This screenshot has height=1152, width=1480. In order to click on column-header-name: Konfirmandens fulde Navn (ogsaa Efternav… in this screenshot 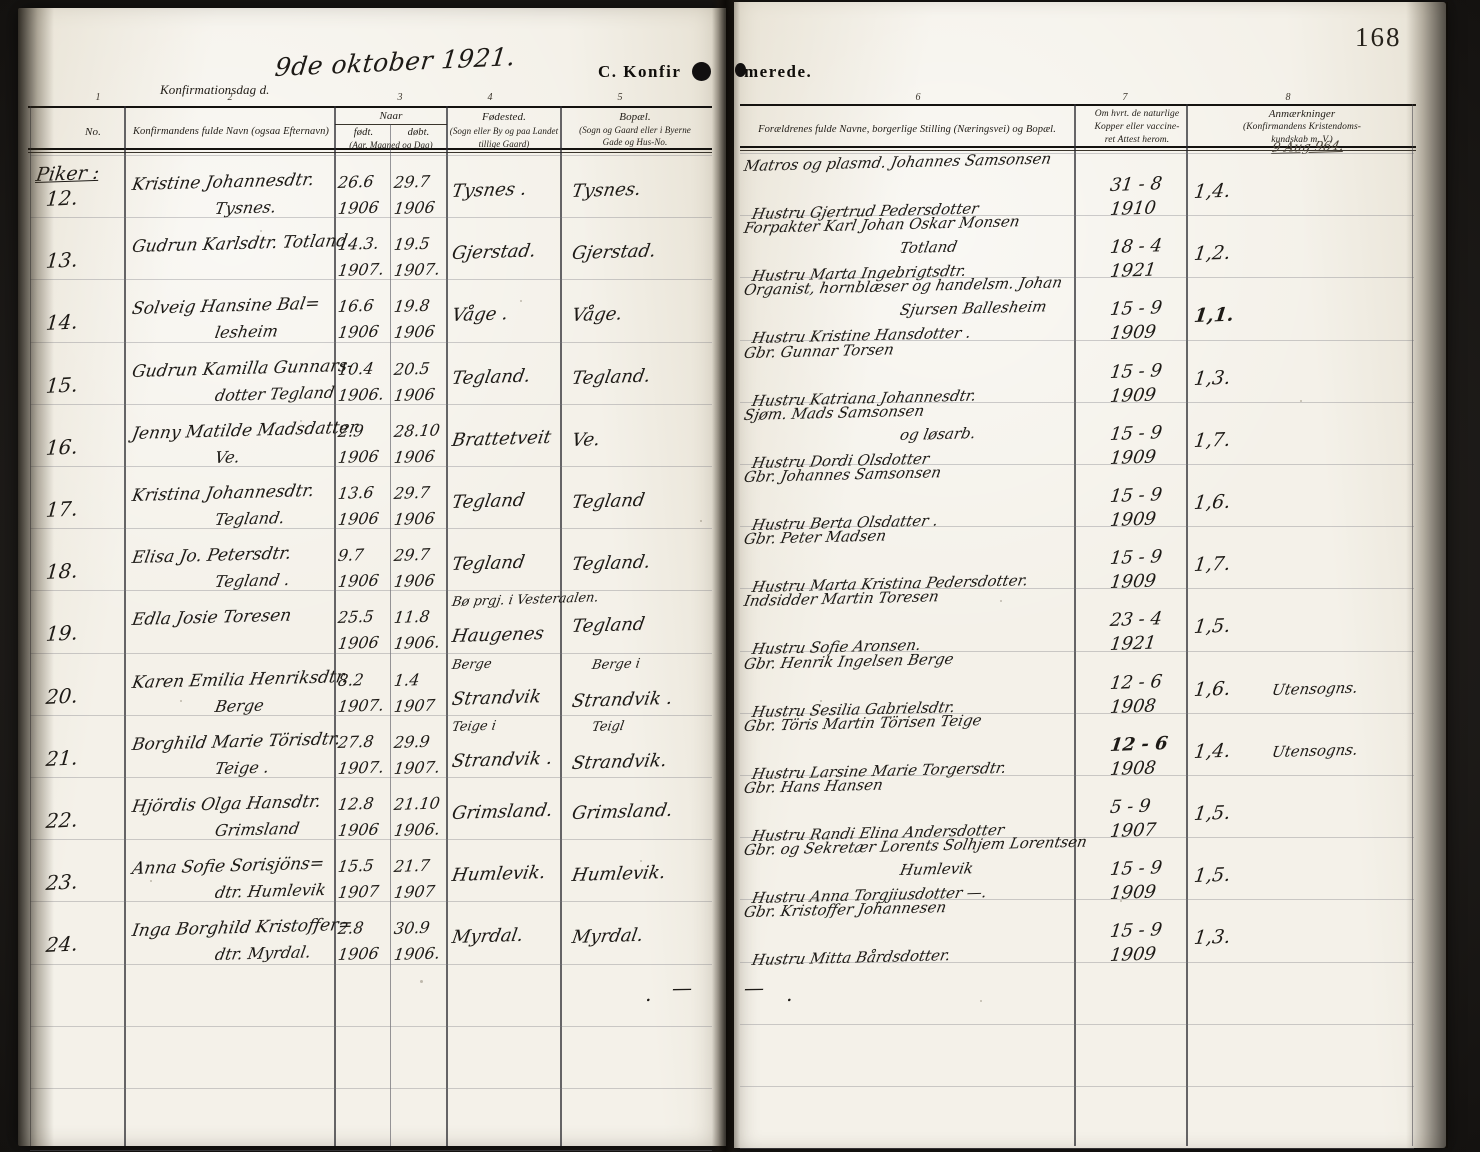, I will do `click(231, 131)`.